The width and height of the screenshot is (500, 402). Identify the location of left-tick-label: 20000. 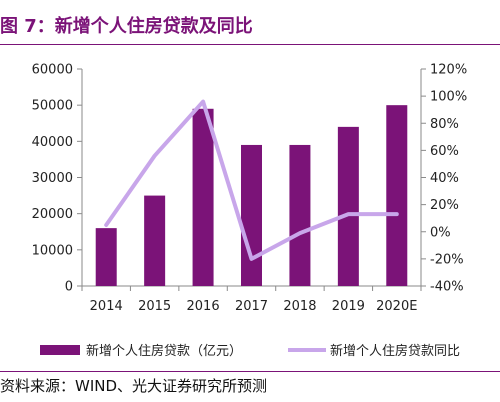
(52, 214).